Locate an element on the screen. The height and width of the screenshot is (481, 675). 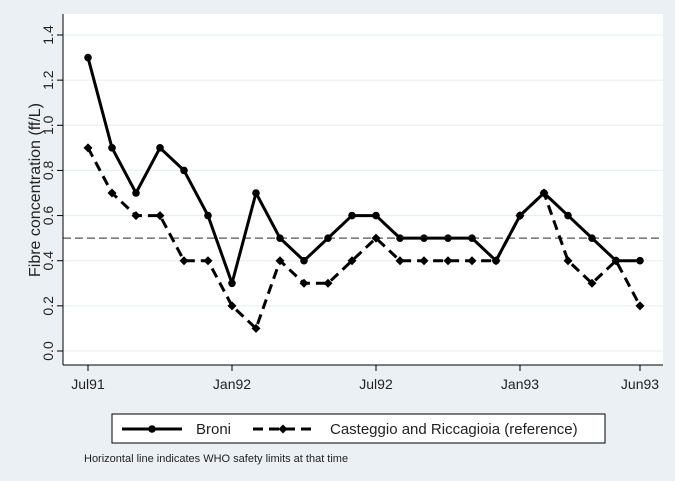
y-tick-label: 0.6 is located at coordinates (48, 216).